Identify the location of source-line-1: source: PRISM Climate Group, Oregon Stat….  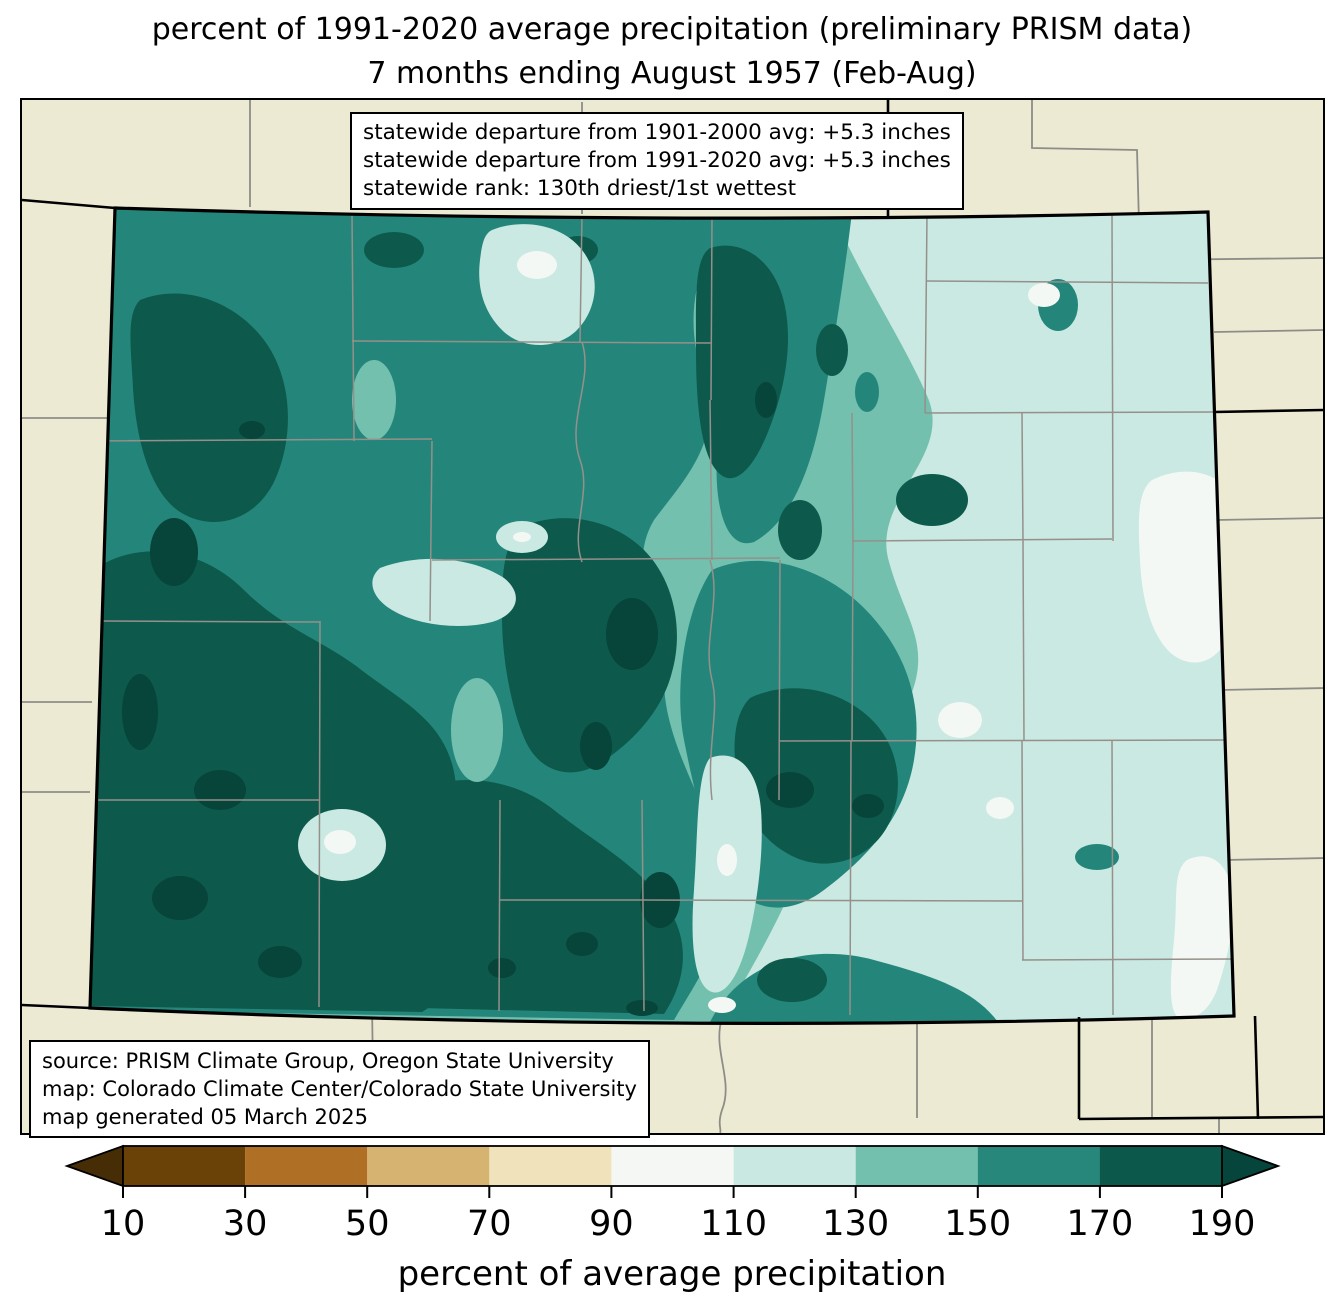
(328, 1061).